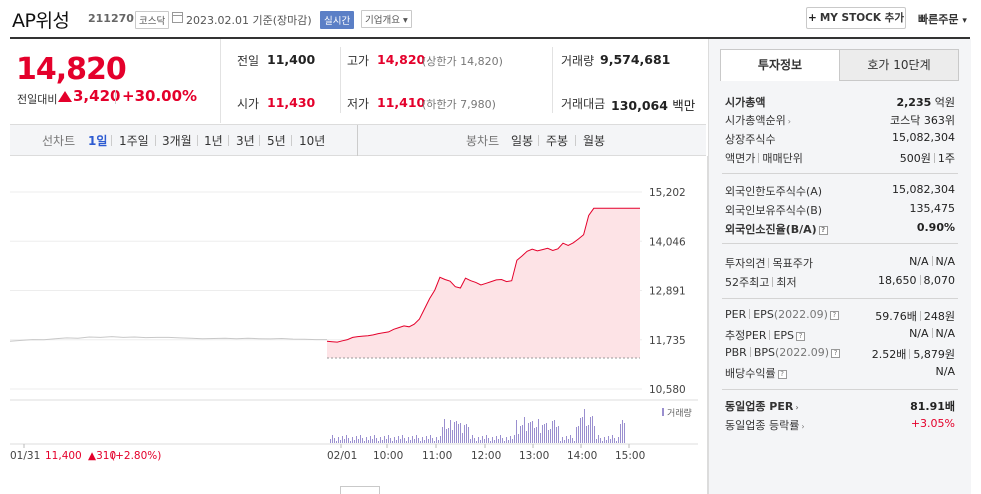  Describe the element at coordinates (360, 490) in the screenshot. I see `chart-toggle-button` at that location.